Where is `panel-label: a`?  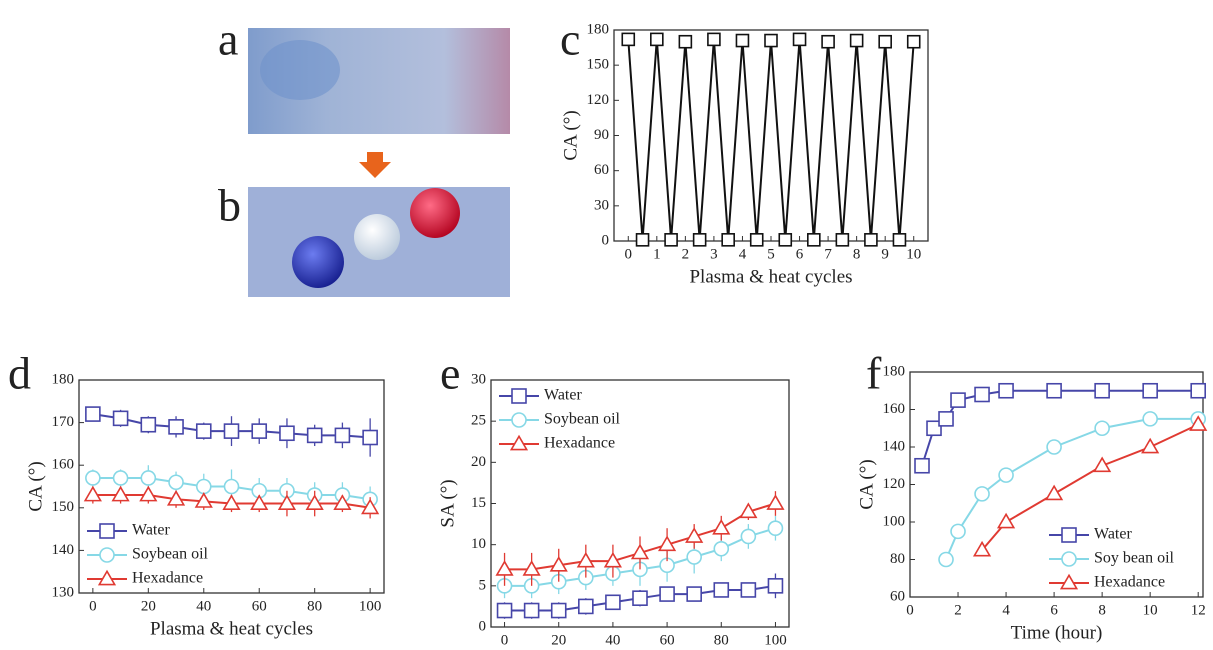
panel-label: a is located at coordinates (228, 39).